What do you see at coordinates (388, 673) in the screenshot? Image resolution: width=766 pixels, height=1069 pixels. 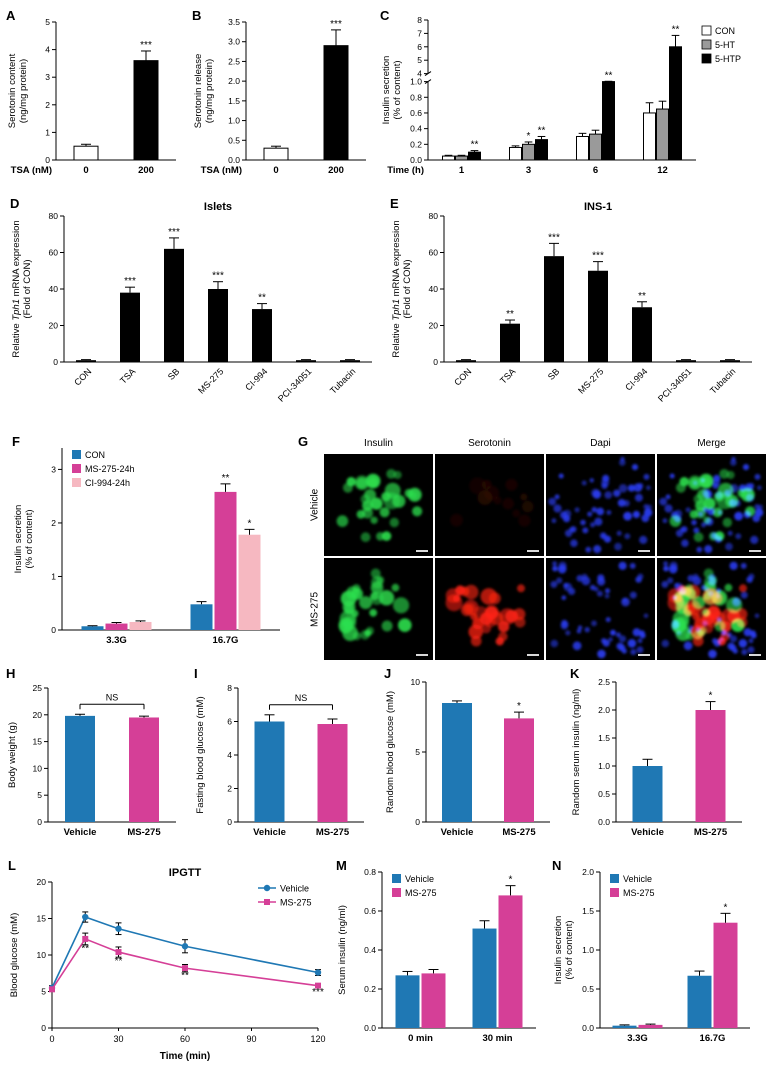 I see `panel-letter: J` at bounding box center [388, 673].